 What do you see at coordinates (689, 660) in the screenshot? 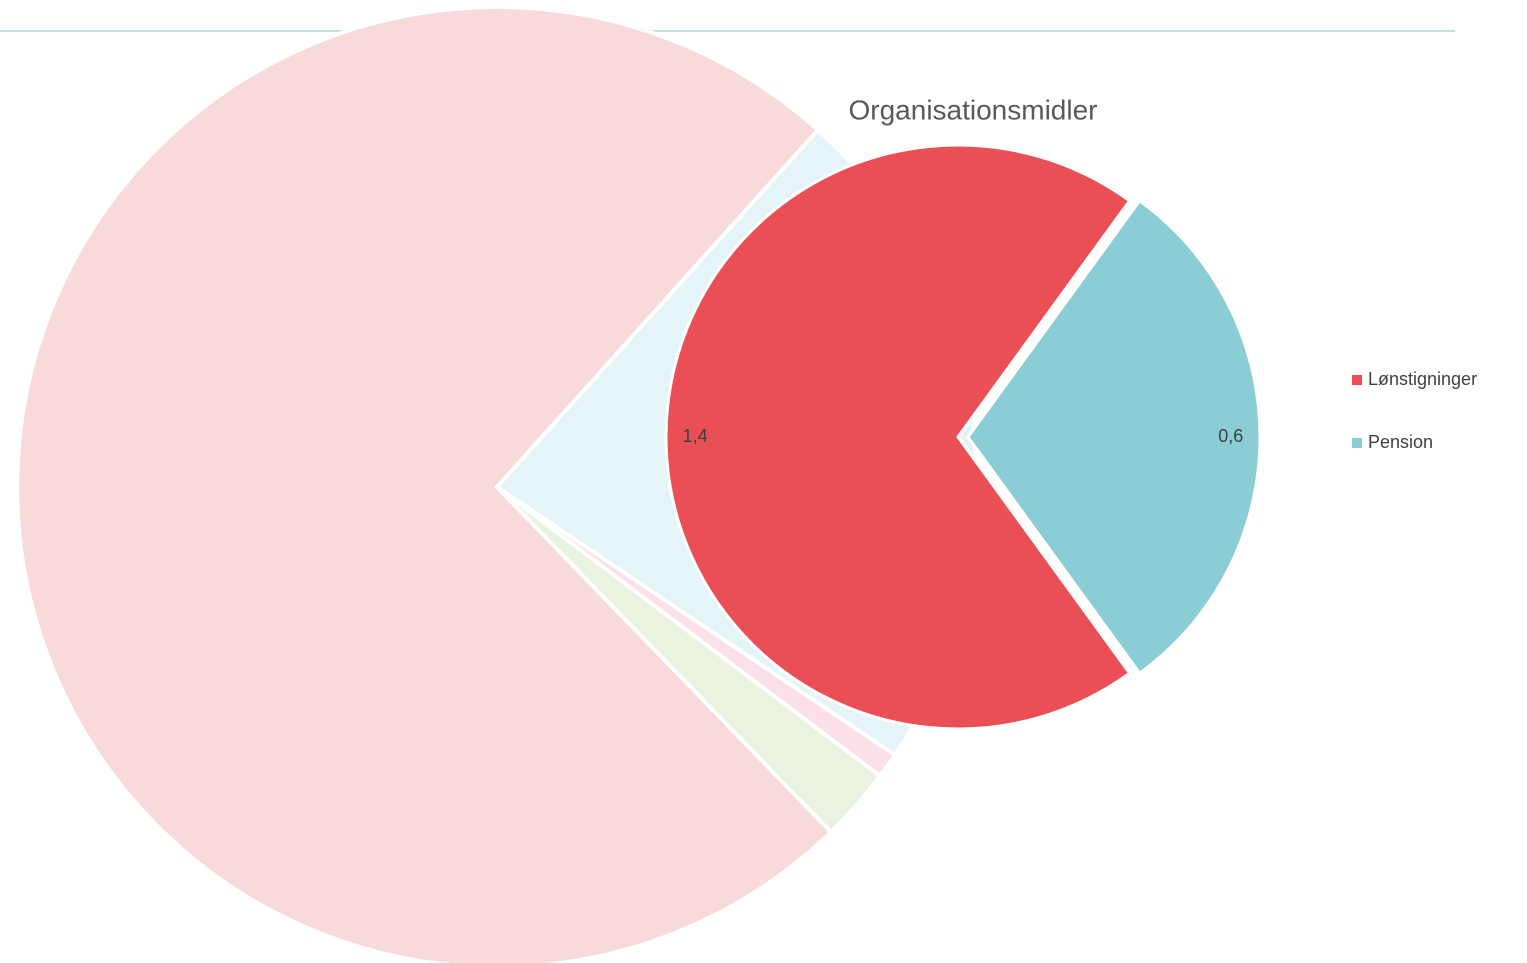
I see `bg-slice` at bounding box center [689, 660].